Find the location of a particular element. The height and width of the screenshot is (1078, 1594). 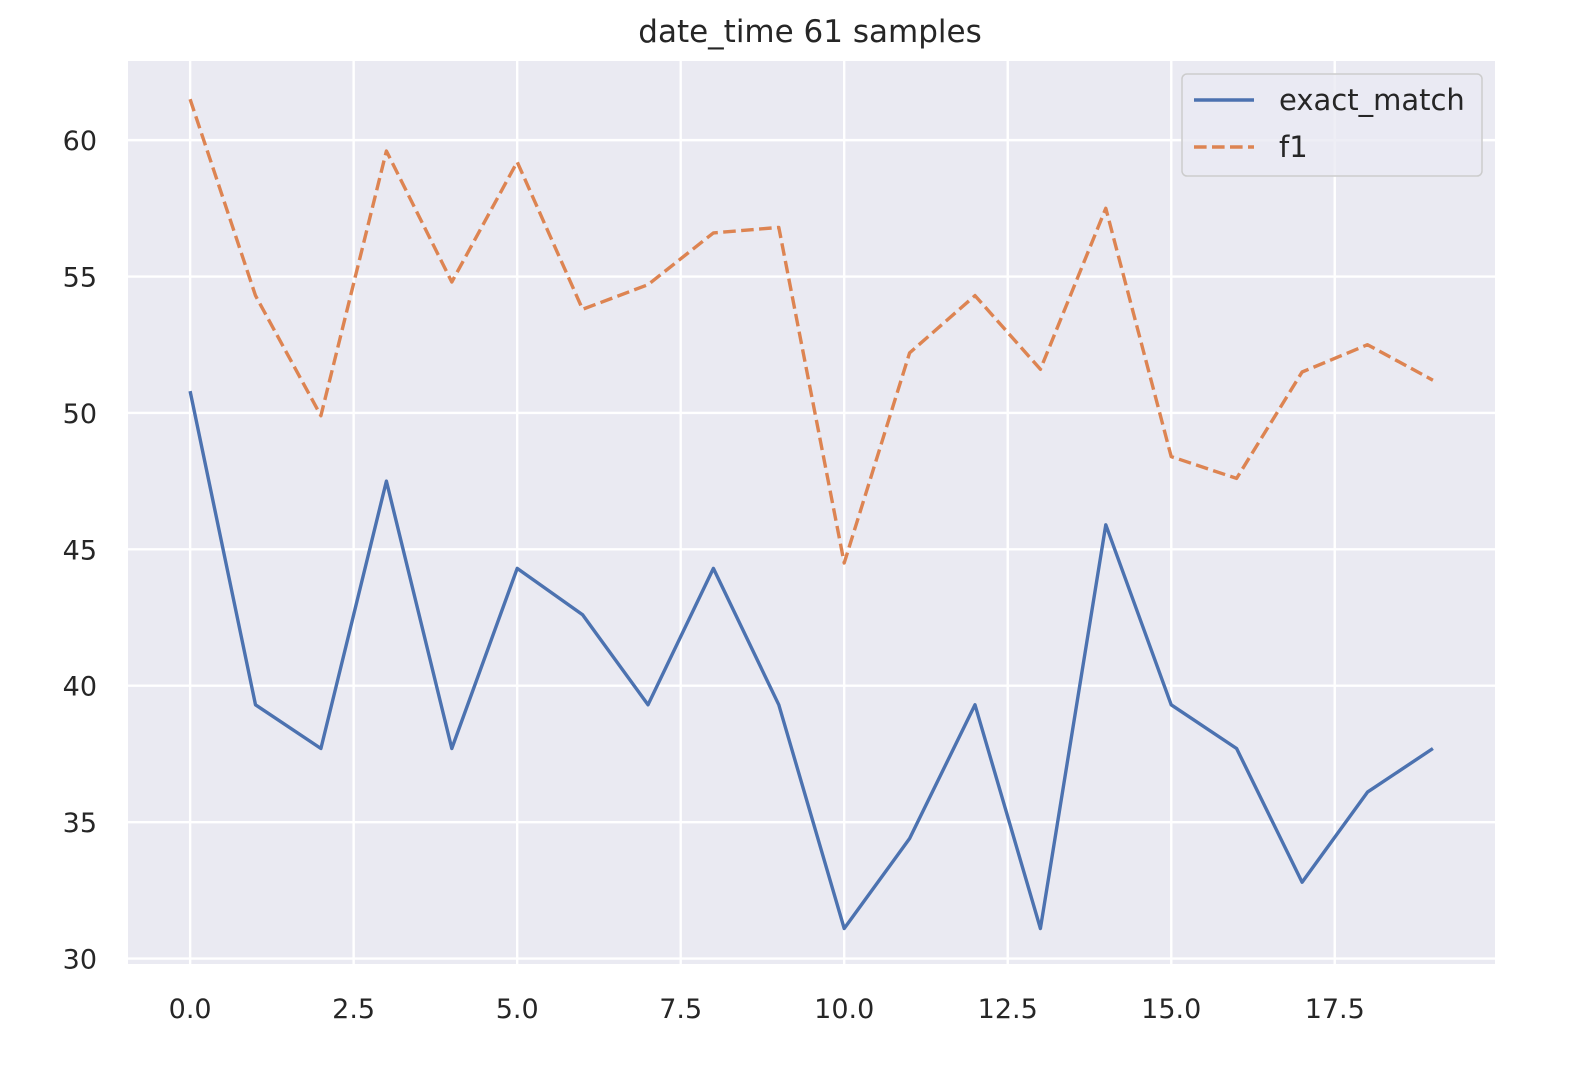

x-tick-label: 0.0 is located at coordinates (190, 1009).